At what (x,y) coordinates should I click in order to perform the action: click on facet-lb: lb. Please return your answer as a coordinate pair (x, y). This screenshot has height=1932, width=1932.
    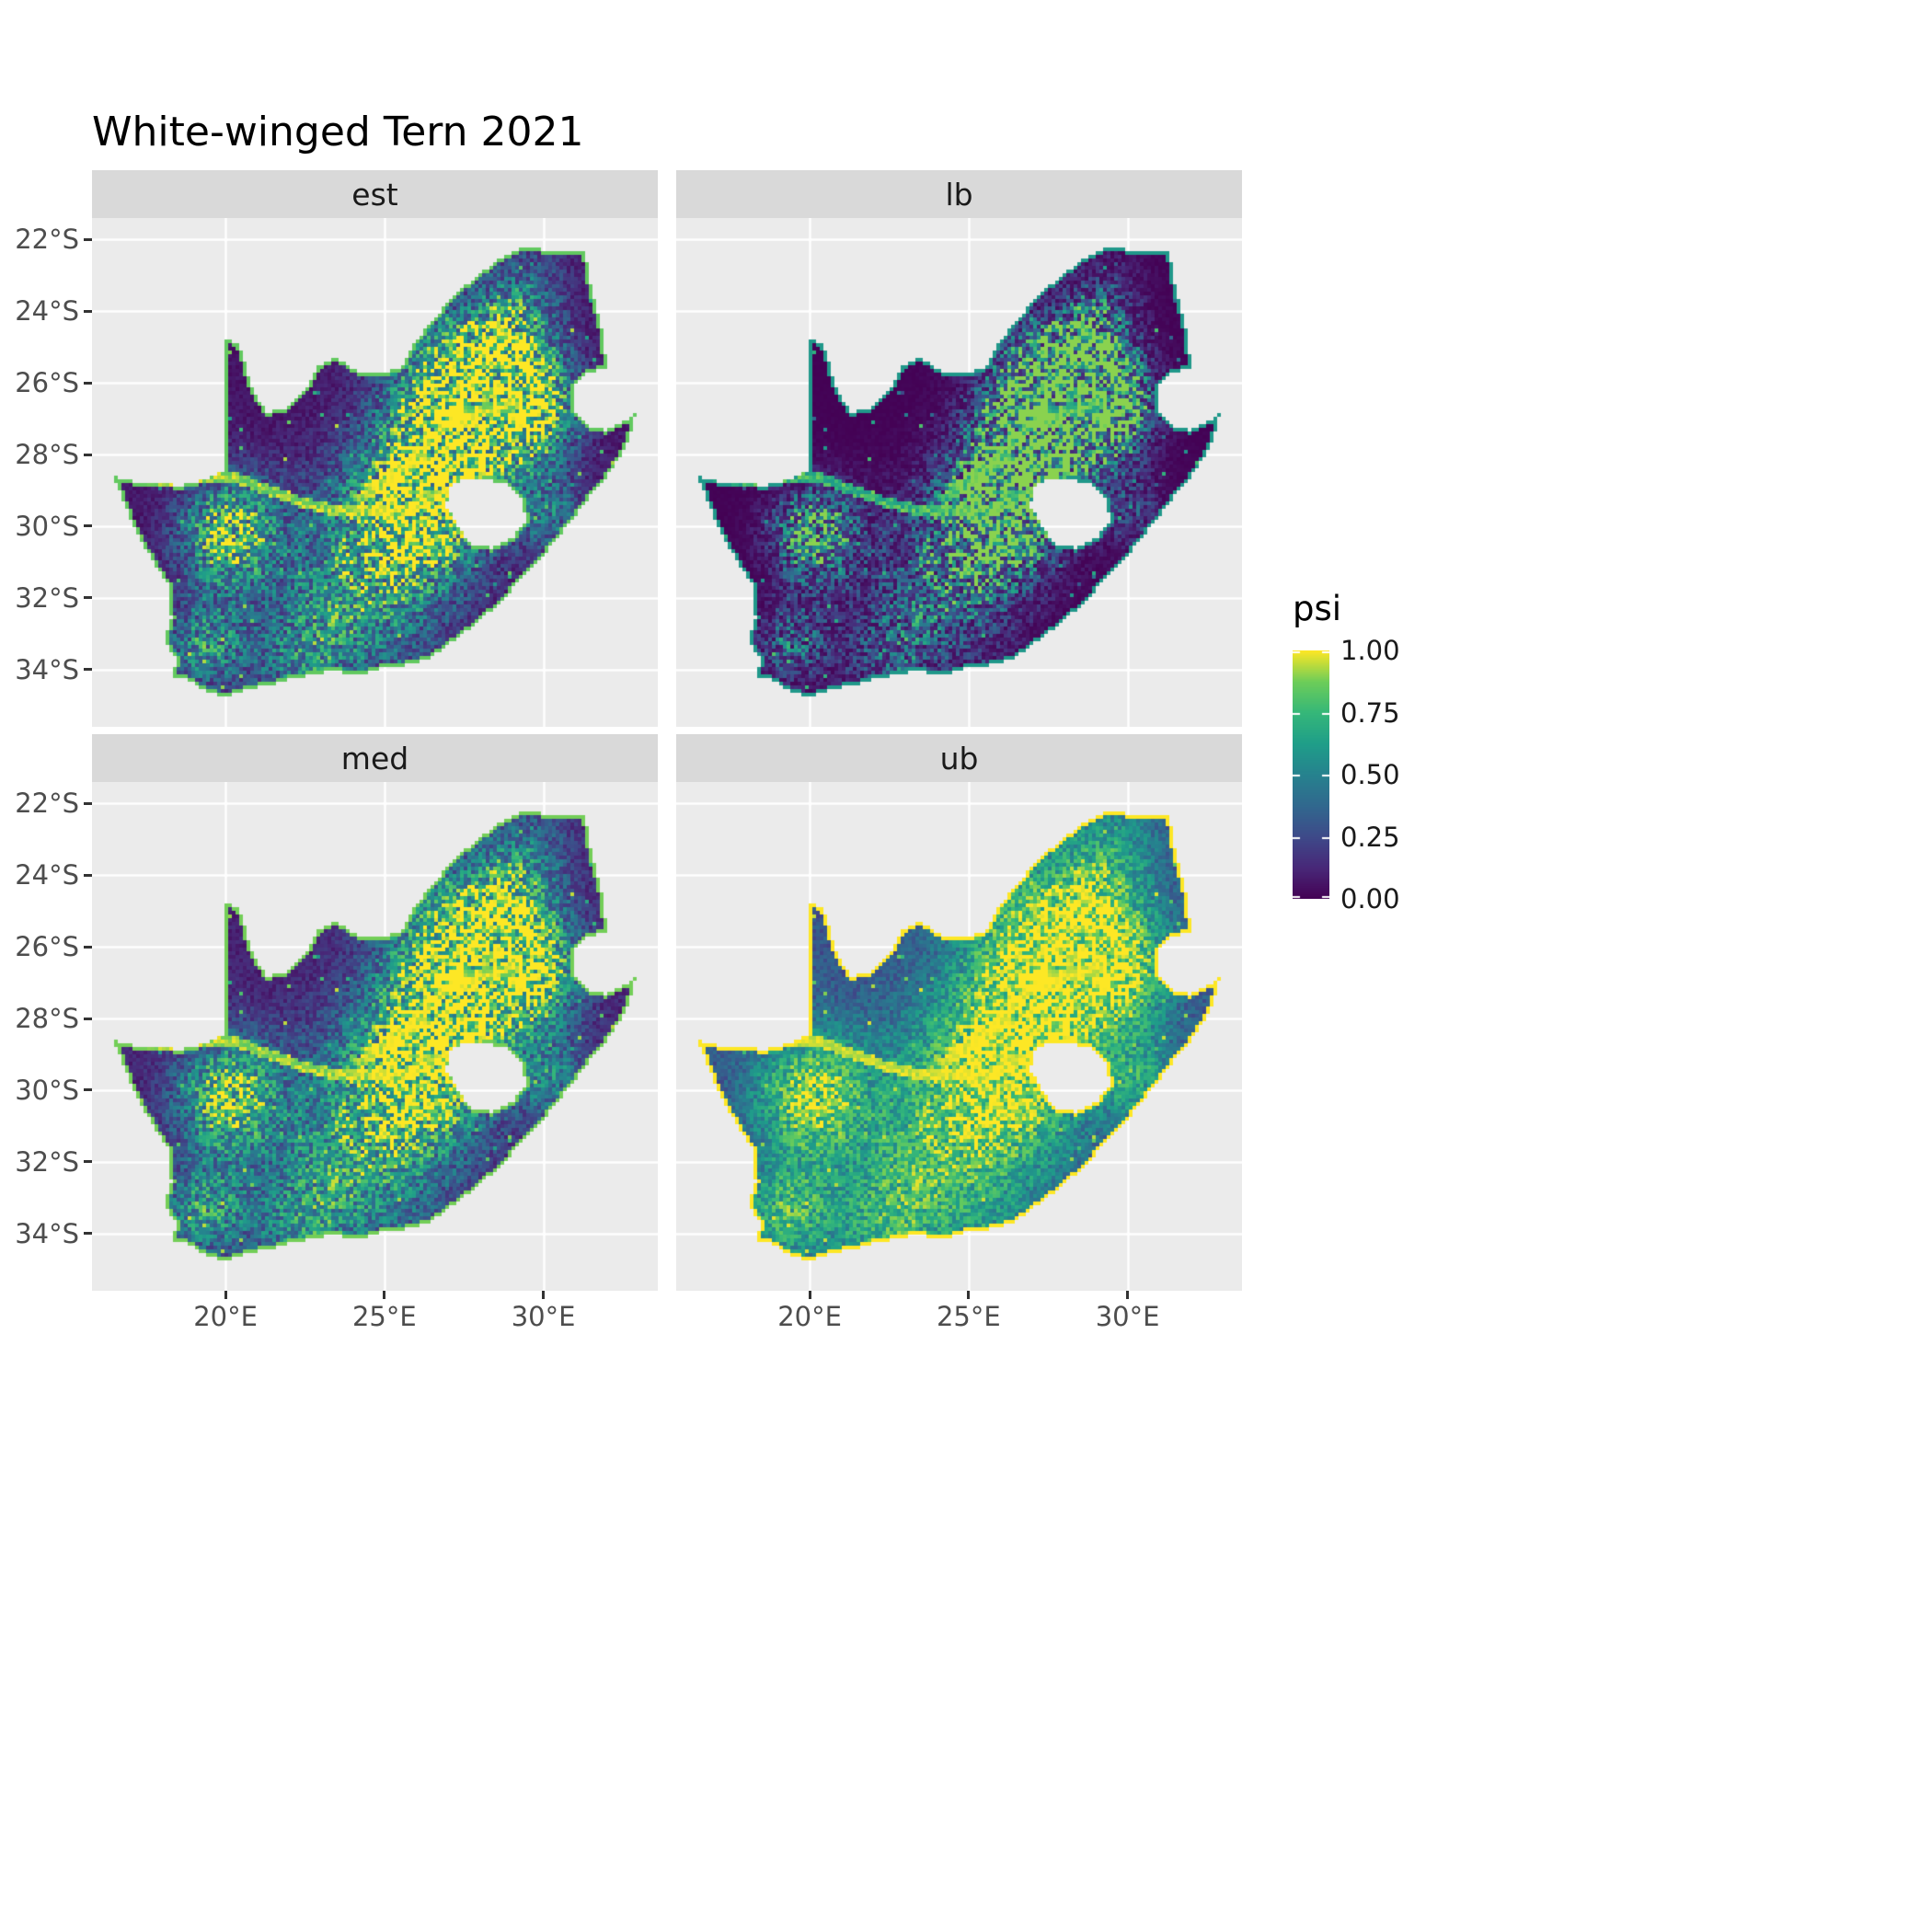
    Looking at the image, I should click on (959, 448).